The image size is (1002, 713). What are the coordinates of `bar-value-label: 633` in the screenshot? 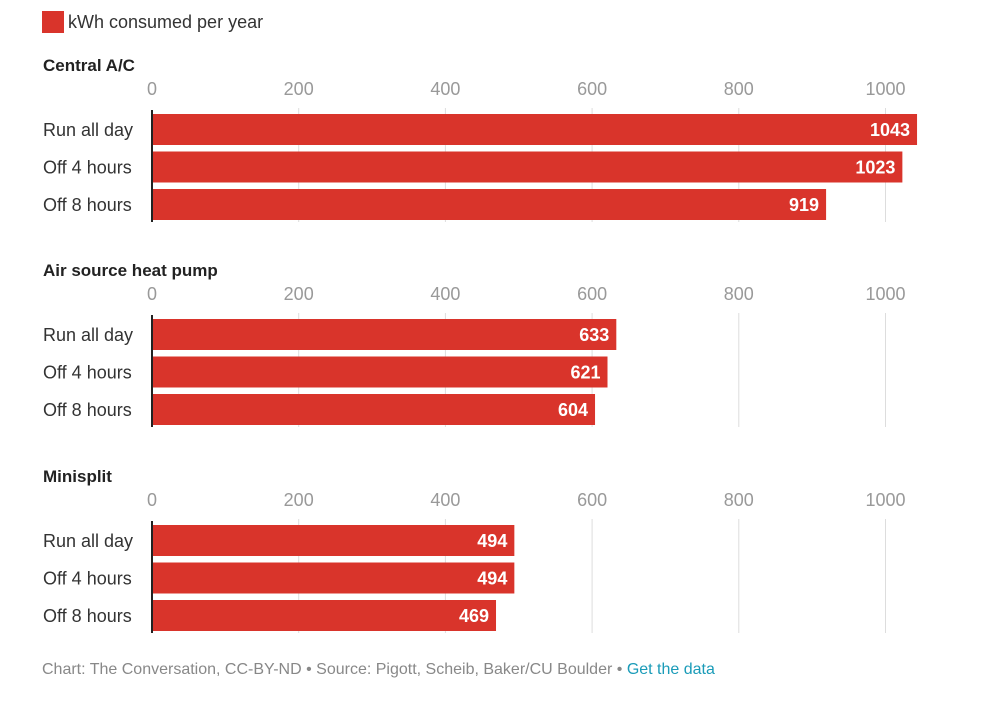 It's located at (594, 335).